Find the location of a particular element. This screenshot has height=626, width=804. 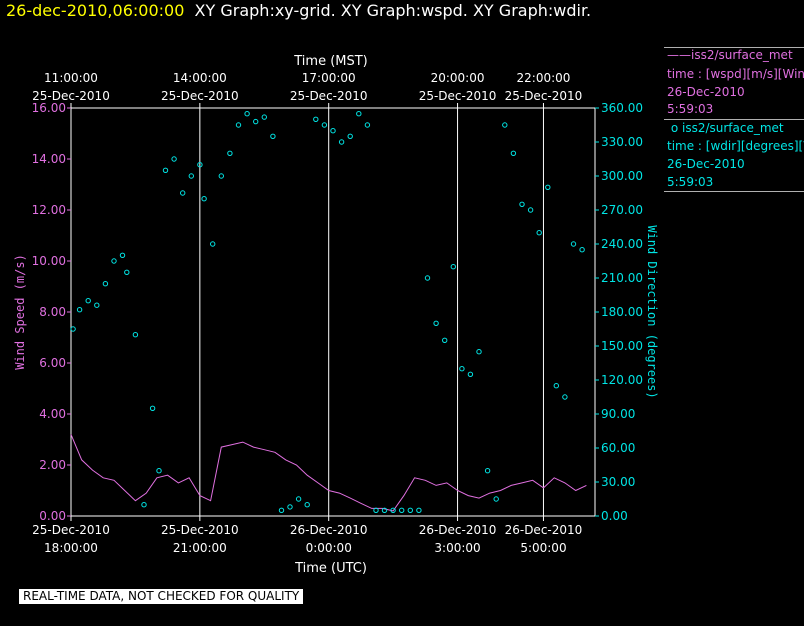

legend-series1-desc: time : [wspd][m/s][Wind is located at coordinates (735, 74).